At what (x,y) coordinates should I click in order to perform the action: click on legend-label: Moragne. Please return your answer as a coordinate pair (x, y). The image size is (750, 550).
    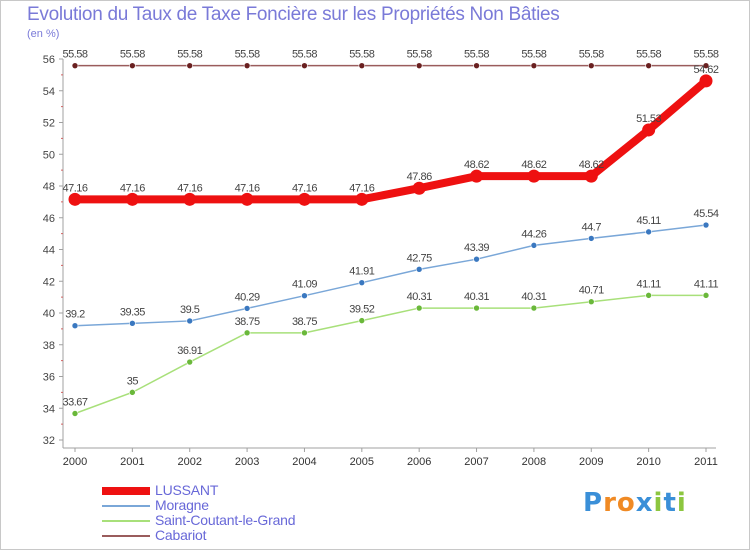
    Looking at the image, I should click on (182, 505).